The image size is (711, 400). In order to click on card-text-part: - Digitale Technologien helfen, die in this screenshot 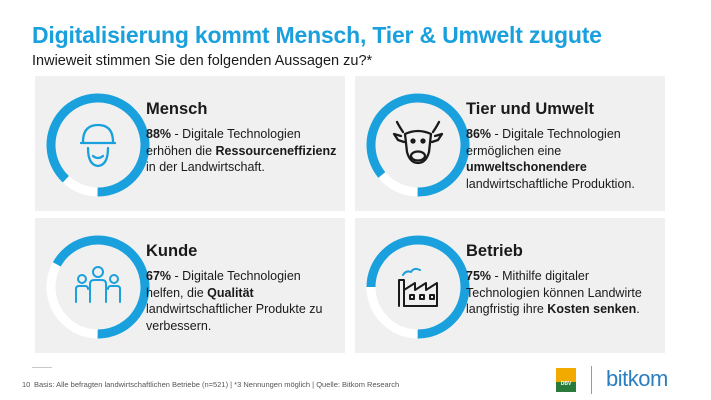, I will do `click(223, 284)`.